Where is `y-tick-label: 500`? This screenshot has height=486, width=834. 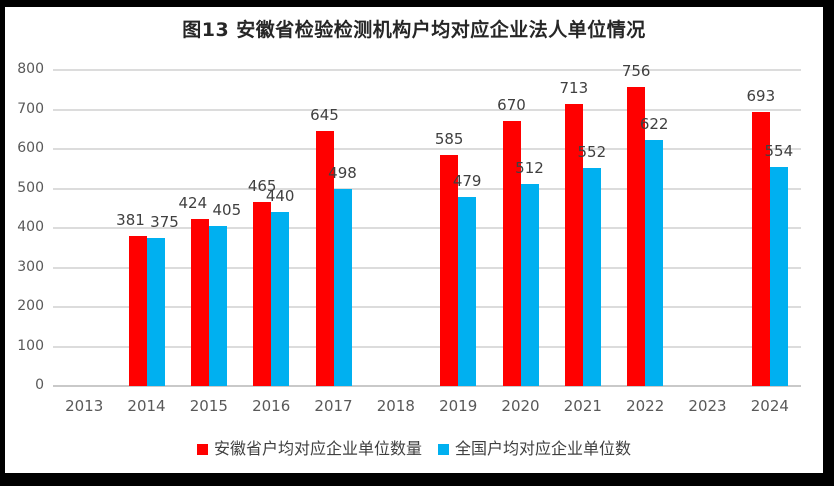
y-tick-label: 500 is located at coordinates (30, 187).